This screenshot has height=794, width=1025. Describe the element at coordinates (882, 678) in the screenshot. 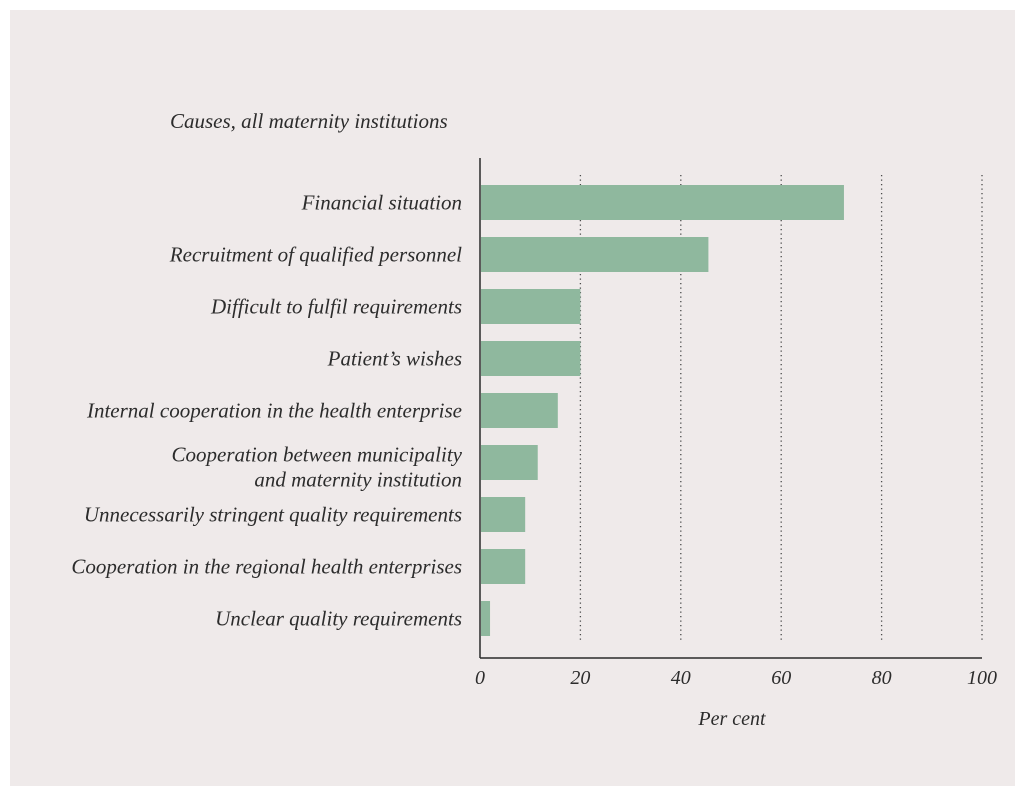

I see `x-tick-label: 80` at that location.